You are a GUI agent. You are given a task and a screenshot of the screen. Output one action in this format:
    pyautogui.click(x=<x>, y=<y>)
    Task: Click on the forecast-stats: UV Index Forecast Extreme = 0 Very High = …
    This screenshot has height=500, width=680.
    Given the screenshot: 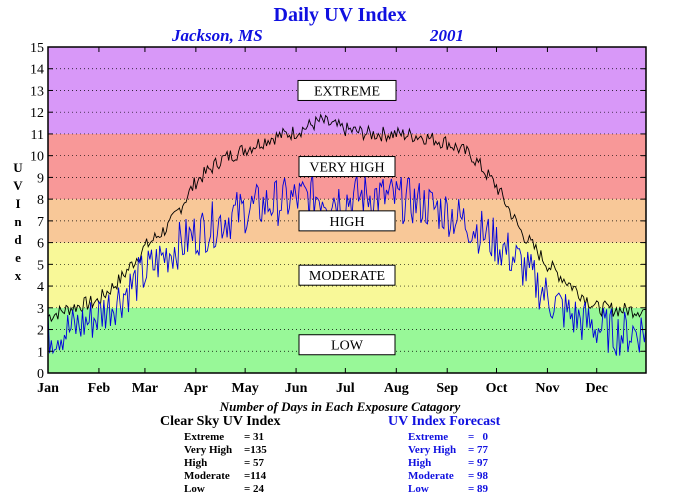 What is the action you would take?
    pyautogui.click(x=444, y=455)
    